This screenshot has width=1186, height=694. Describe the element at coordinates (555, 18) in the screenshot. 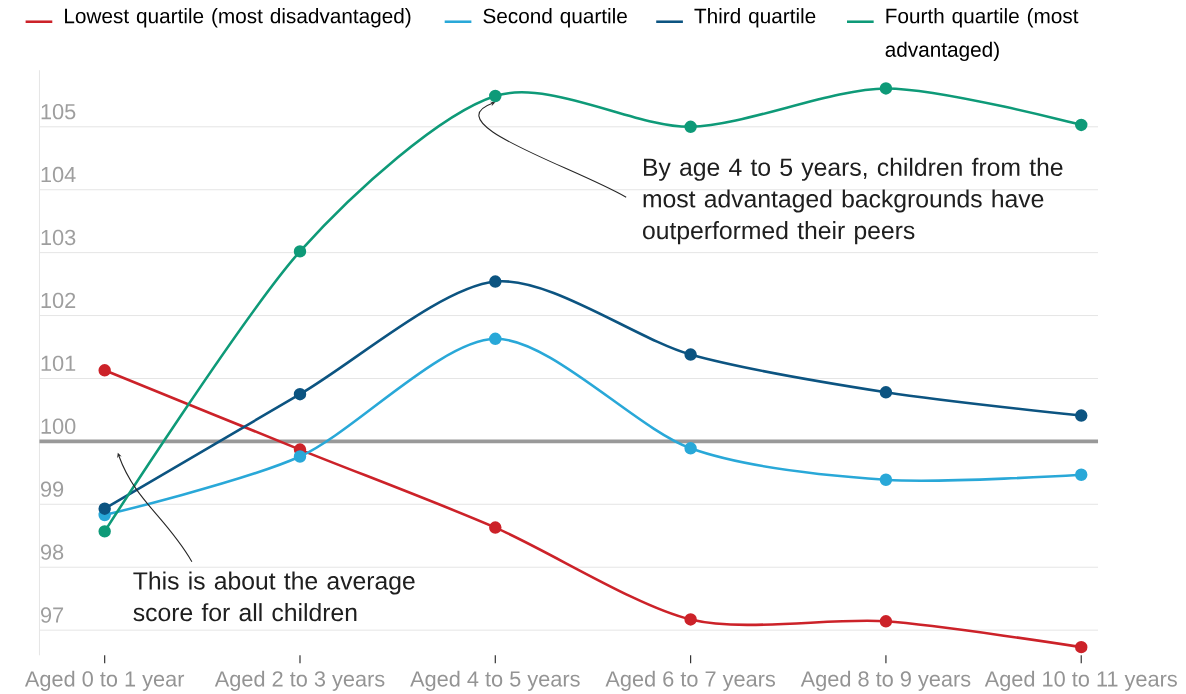

I see `legend-label: Second quartile` at that location.